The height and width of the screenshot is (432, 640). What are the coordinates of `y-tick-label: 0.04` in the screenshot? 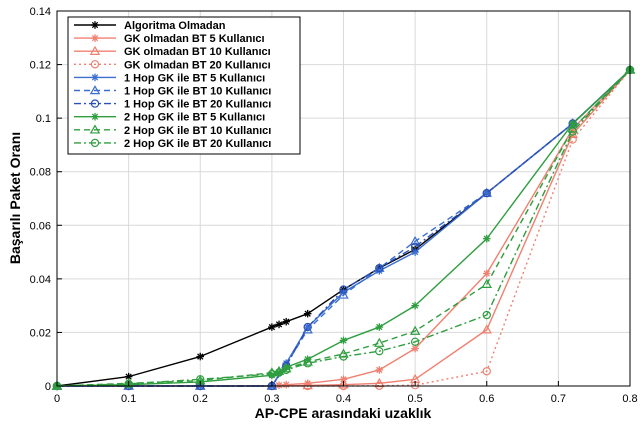 It's located at (40, 280).